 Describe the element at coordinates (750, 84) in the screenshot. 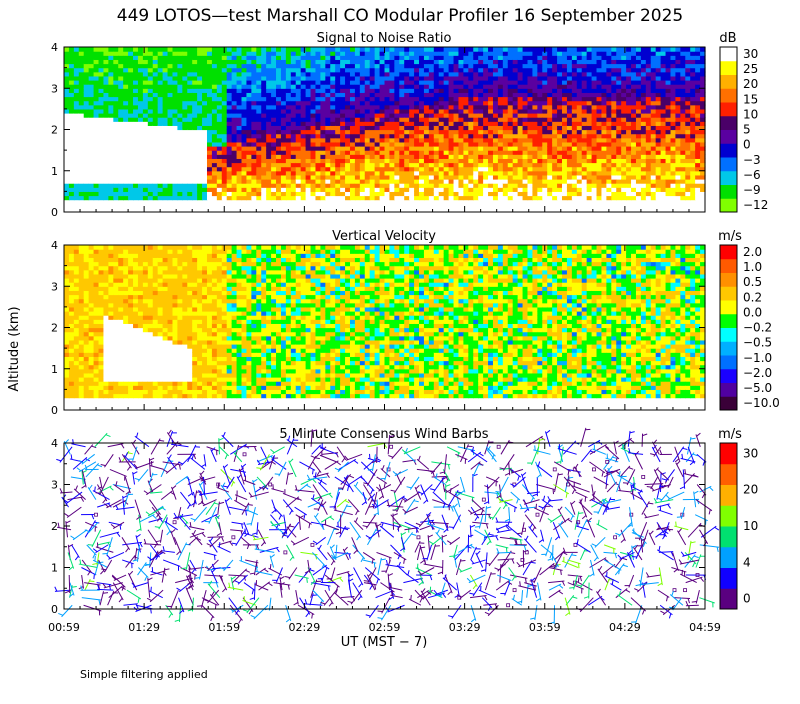

I see `colorbar-label: 20` at that location.